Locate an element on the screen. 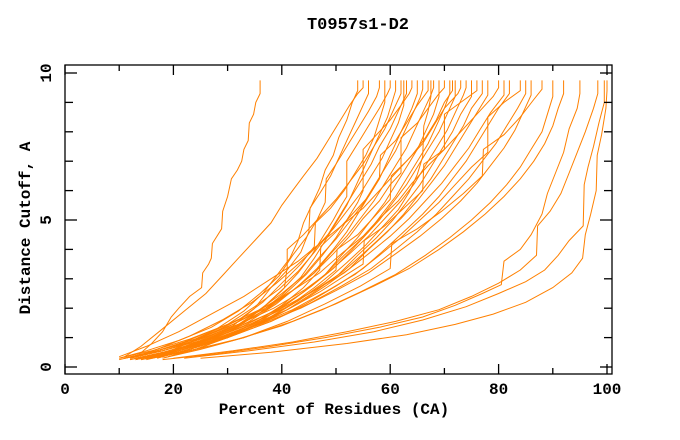  x-tick-label: 60 is located at coordinates (390, 390).